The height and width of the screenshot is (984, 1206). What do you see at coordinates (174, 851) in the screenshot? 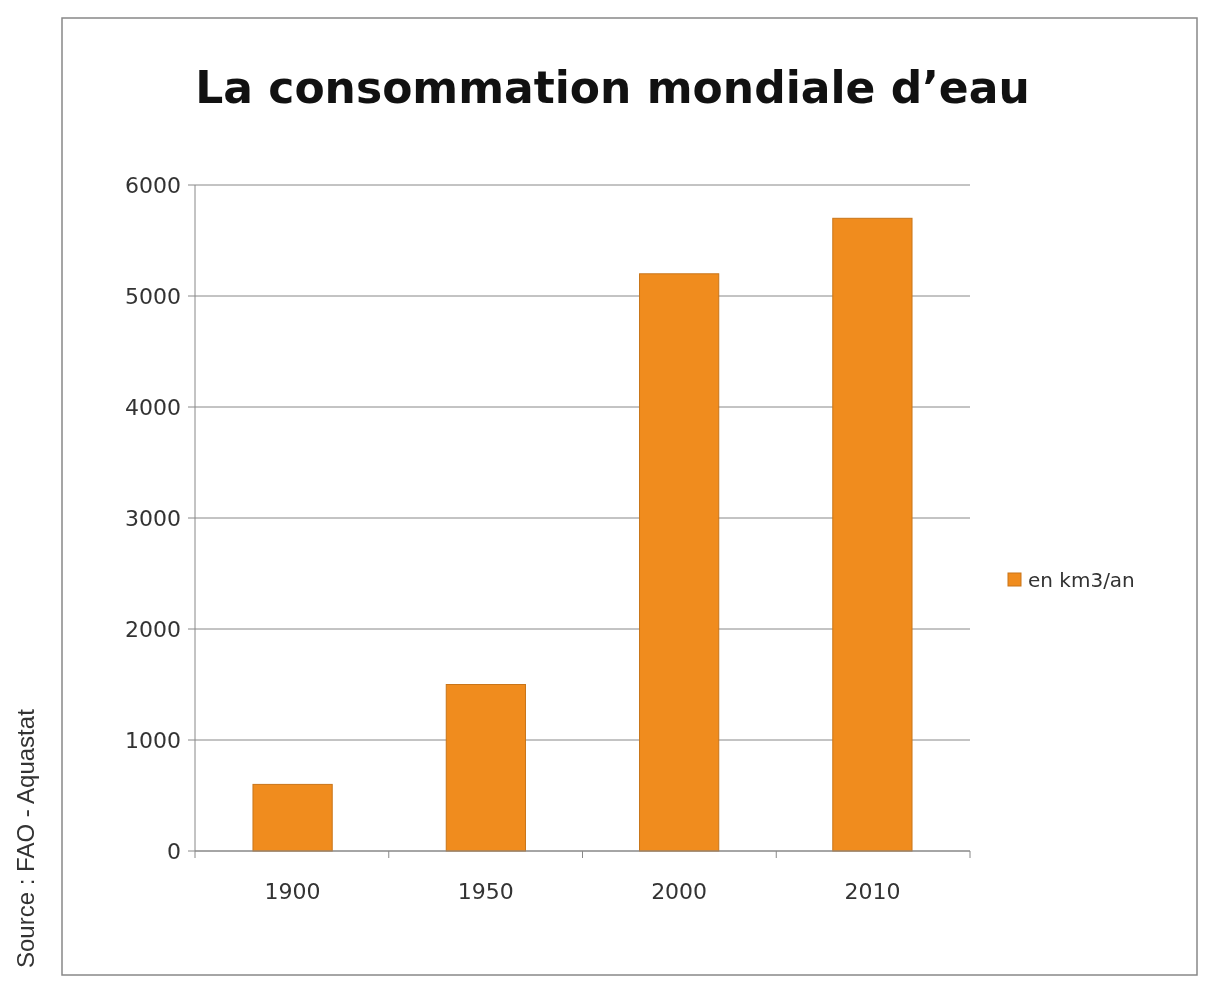
I see `y-tick-label: 0` at bounding box center [174, 851].